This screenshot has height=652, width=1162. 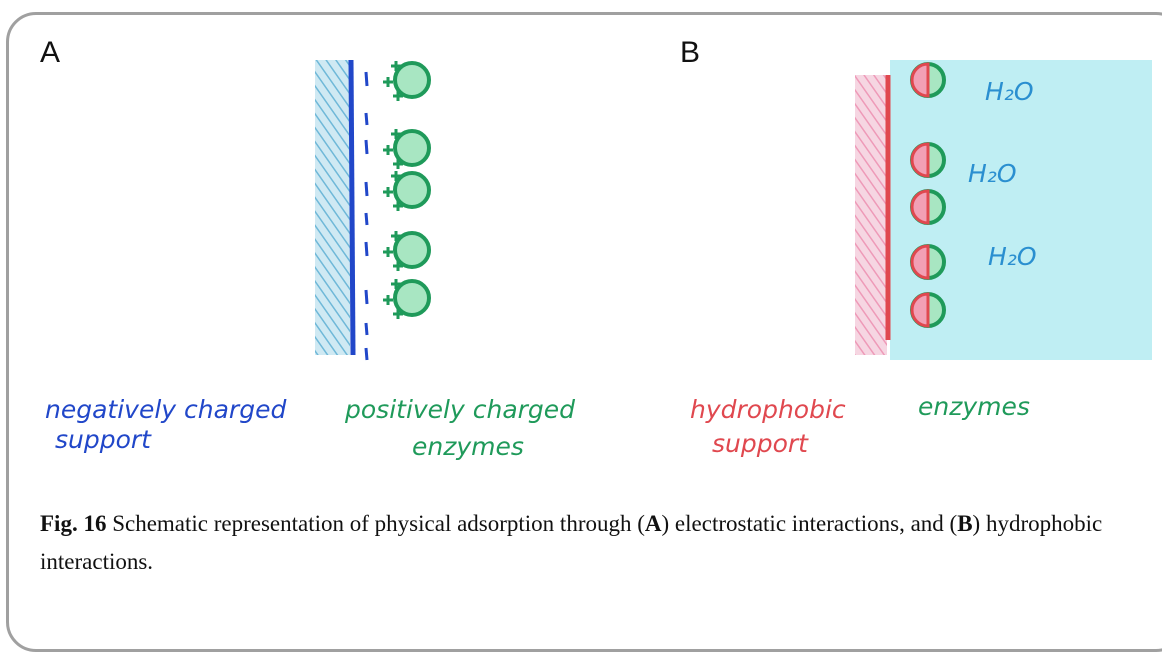 I want to click on label: negatively charged, so click(x=165, y=409).